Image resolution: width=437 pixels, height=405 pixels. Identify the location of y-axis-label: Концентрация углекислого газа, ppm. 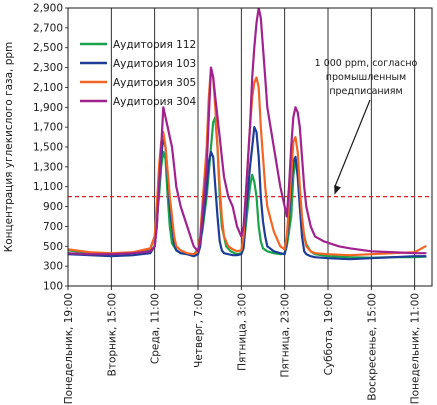
(9, 147).